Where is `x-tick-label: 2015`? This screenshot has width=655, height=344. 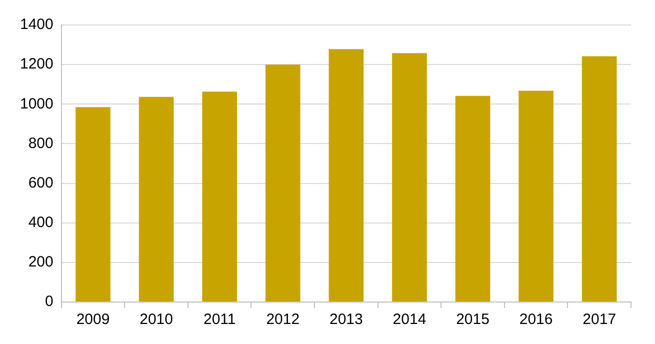
x-tick-label: 2015 is located at coordinates (473, 319).